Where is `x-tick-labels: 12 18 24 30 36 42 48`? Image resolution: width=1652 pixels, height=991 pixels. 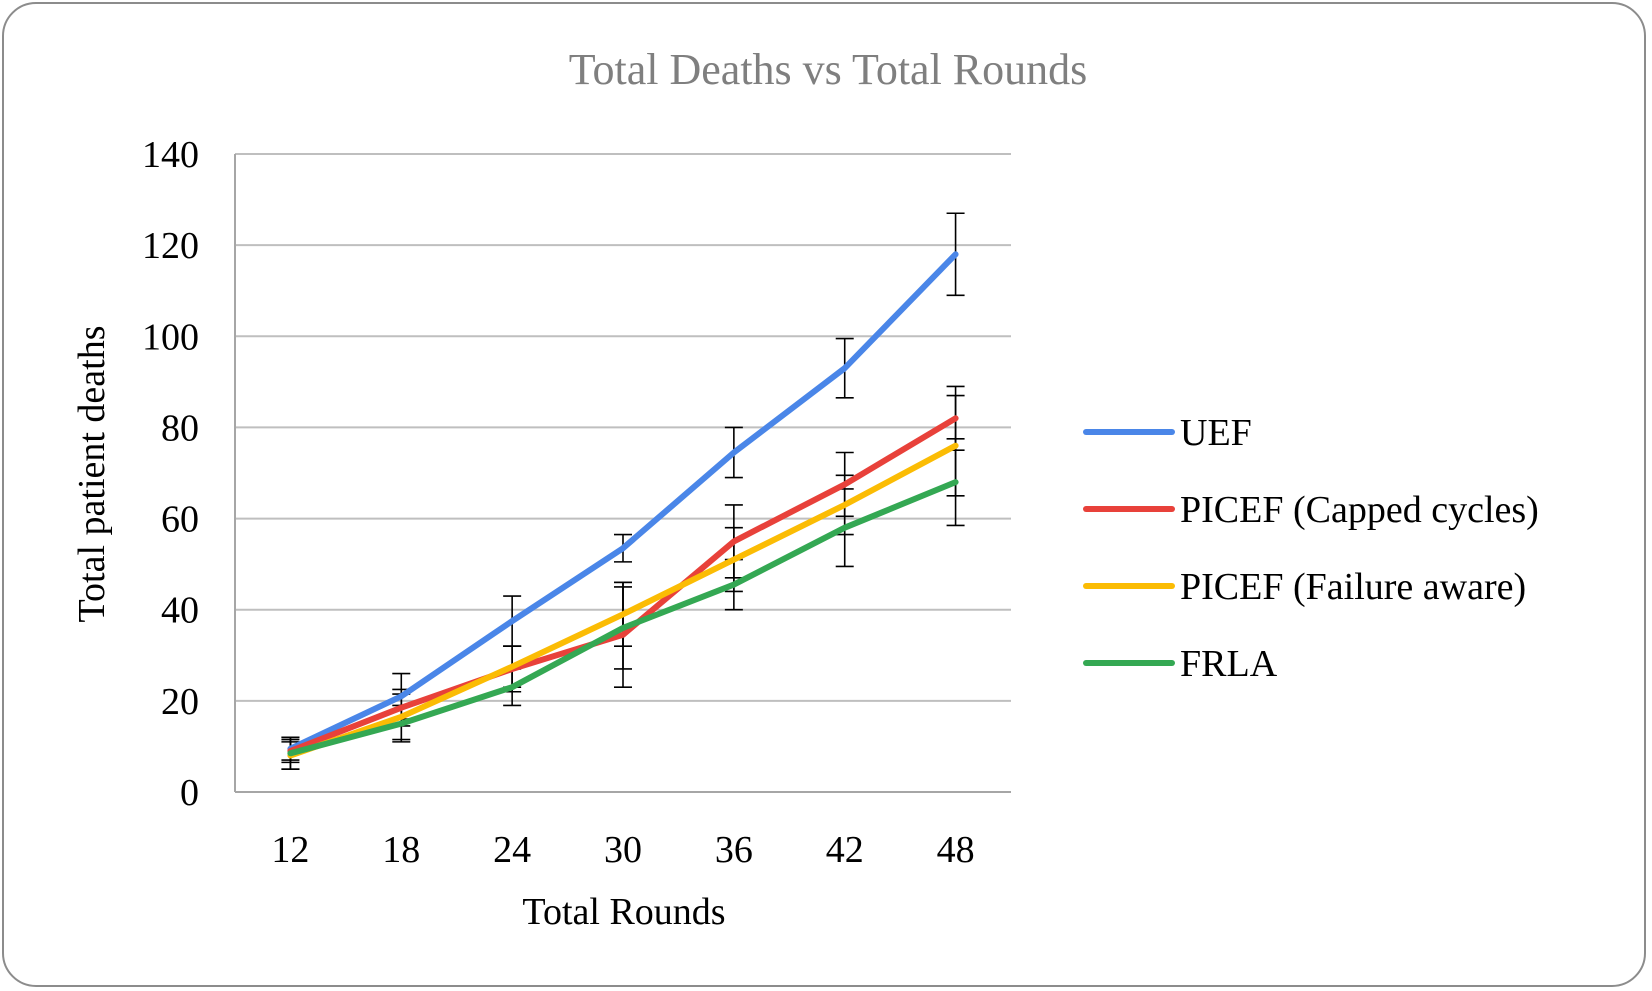
x-tick-labels: 12 18 24 30 36 42 48 is located at coordinates (622, 850).